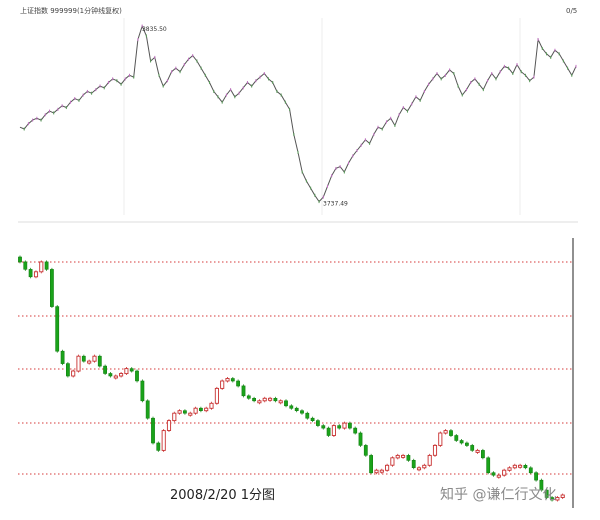 The width and height of the screenshot is (600, 520). Describe the element at coordinates (71, 10) in the screenshot. I see `top-chart-title: 上证指数 999999(1分钟线复权)` at that location.